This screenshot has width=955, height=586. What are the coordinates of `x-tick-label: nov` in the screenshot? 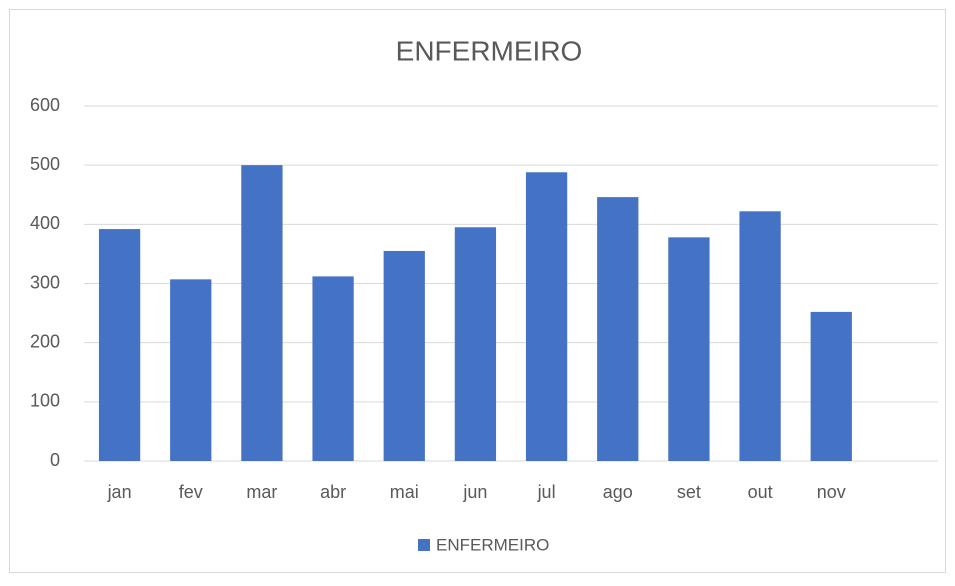 It's located at (831, 492).